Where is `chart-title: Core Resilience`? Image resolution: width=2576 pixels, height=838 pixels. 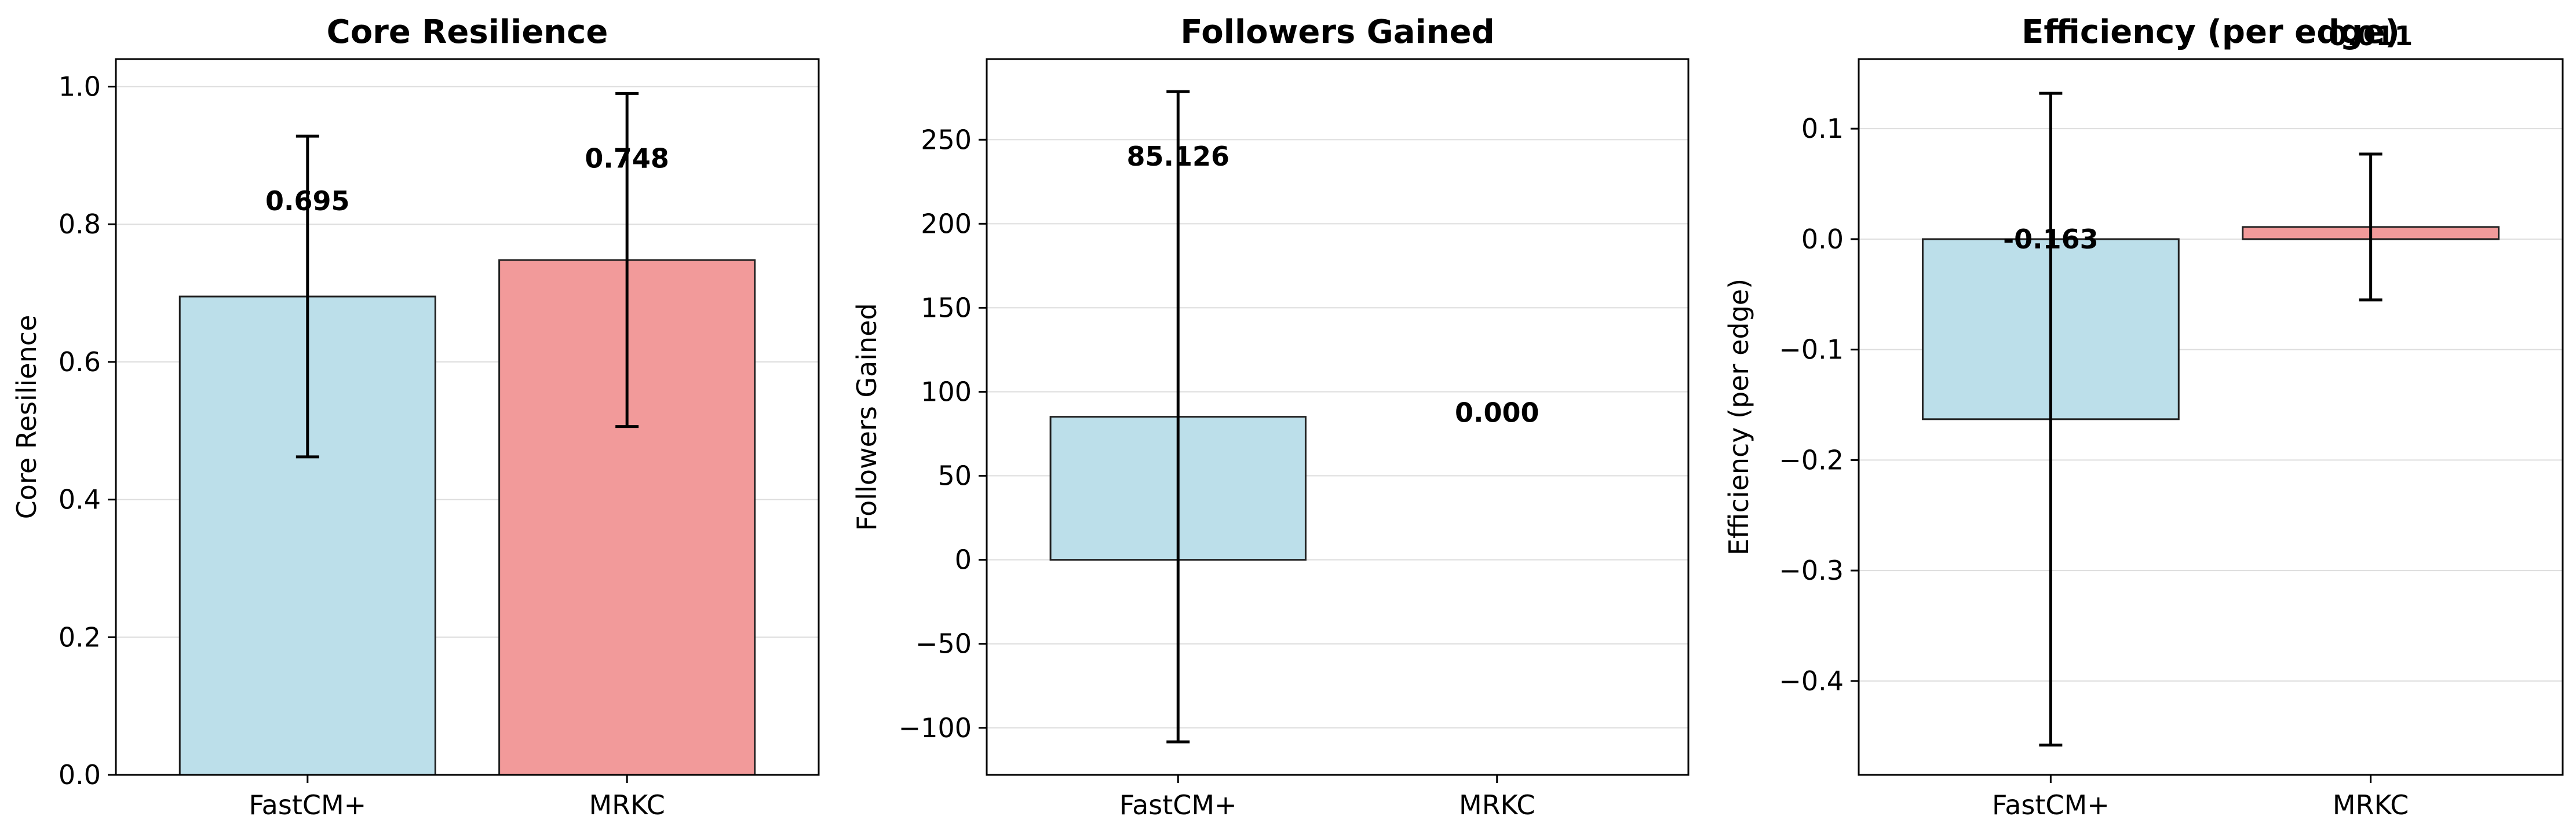
chart-title: Core Resilience is located at coordinates (467, 32).